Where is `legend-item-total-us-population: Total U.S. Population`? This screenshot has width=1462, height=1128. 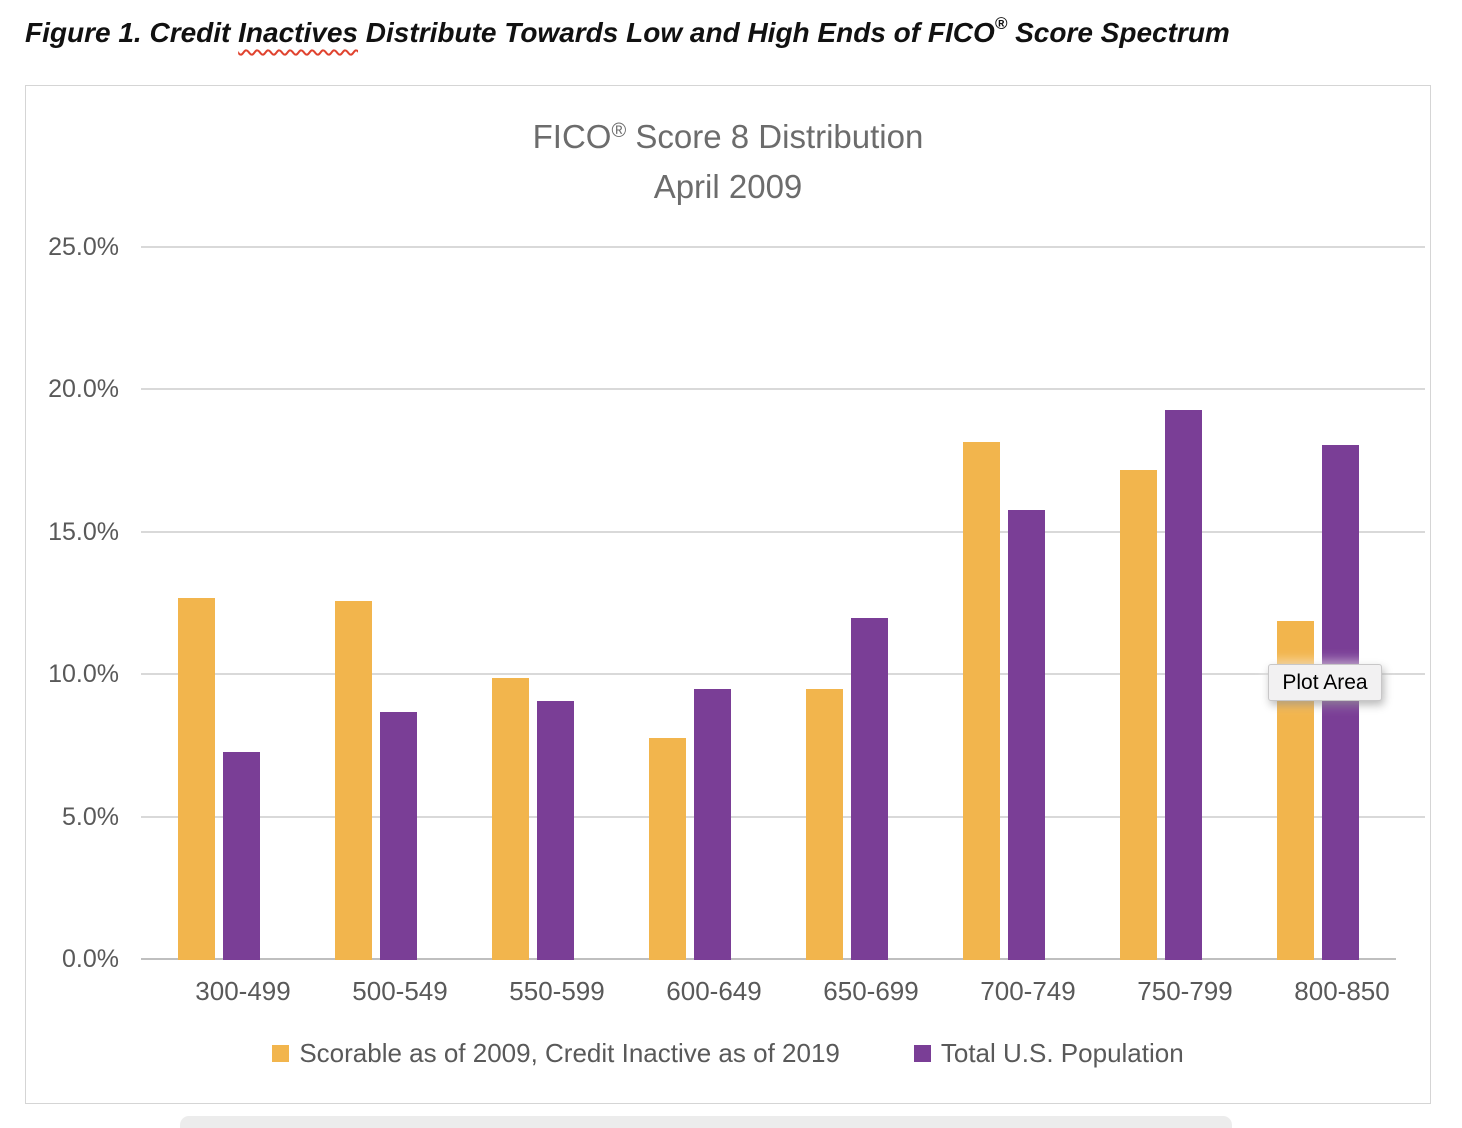 legend-item-total-us-population: Total U.S. Population is located at coordinates (1048, 1053).